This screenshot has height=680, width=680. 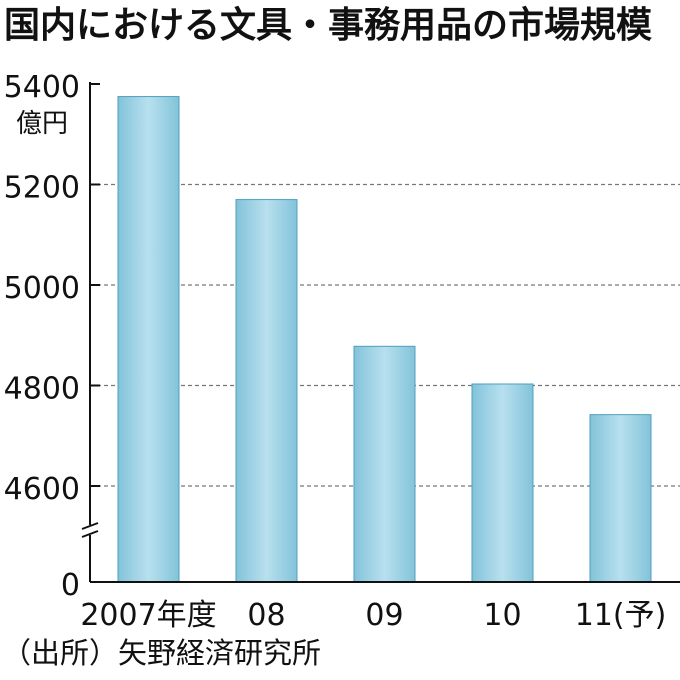 What do you see at coordinates (42, 288) in the screenshot?
I see `y-tick-label-5000: 5000` at bounding box center [42, 288].